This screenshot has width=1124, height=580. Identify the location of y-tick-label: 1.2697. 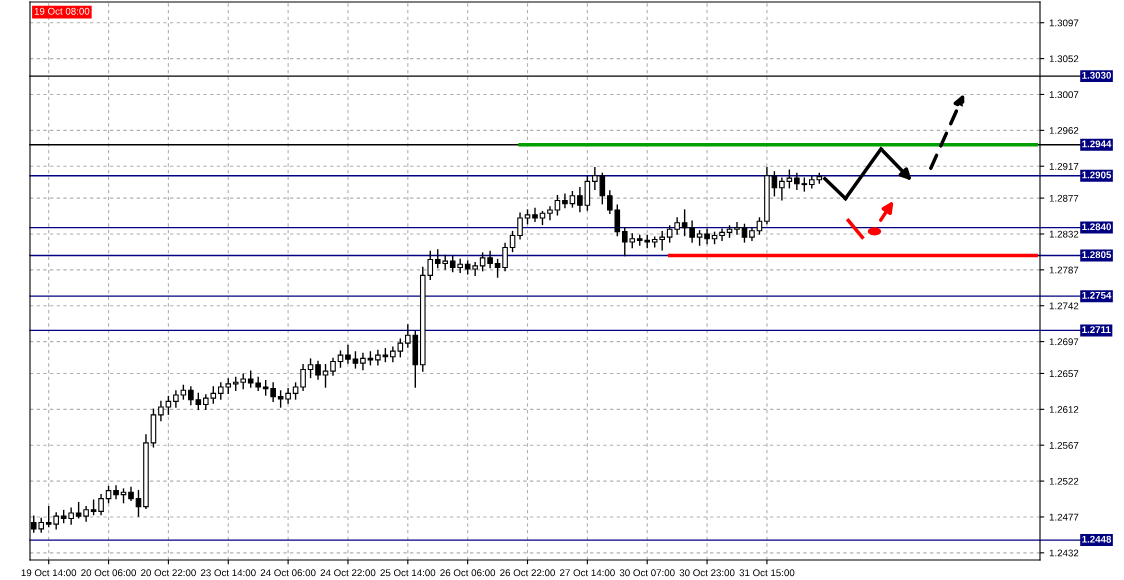
(1064, 342).